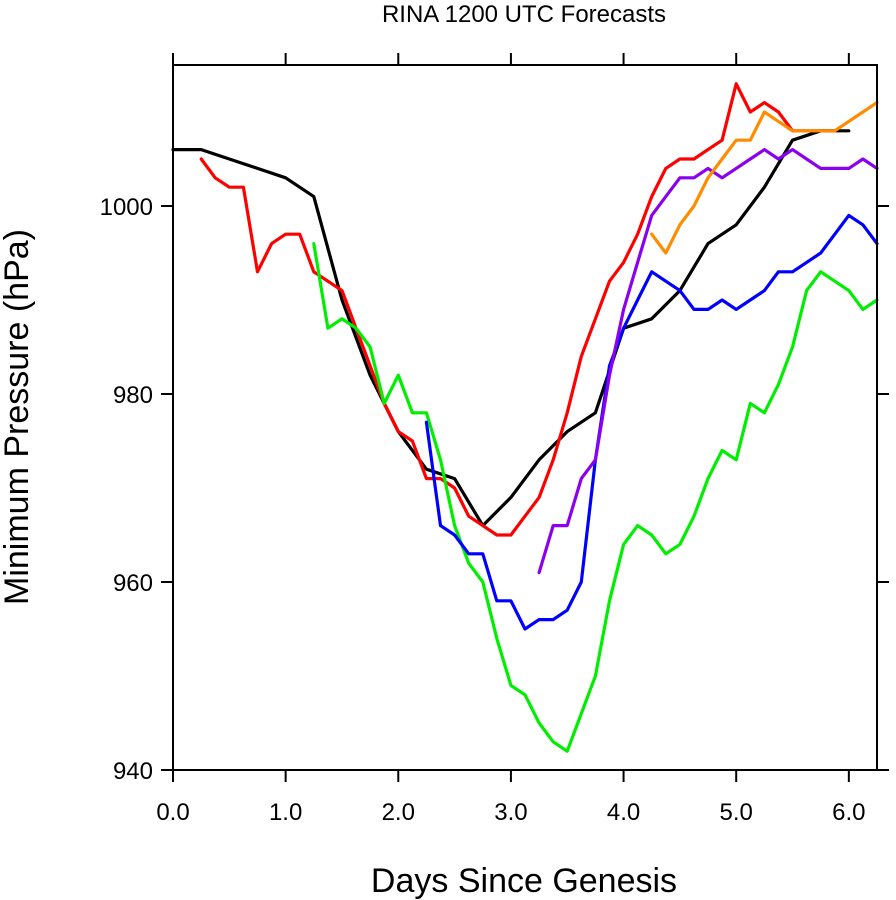 This screenshot has width=896, height=900. What do you see at coordinates (510, 812) in the screenshot?
I see `x-tick-label: 3.0` at bounding box center [510, 812].